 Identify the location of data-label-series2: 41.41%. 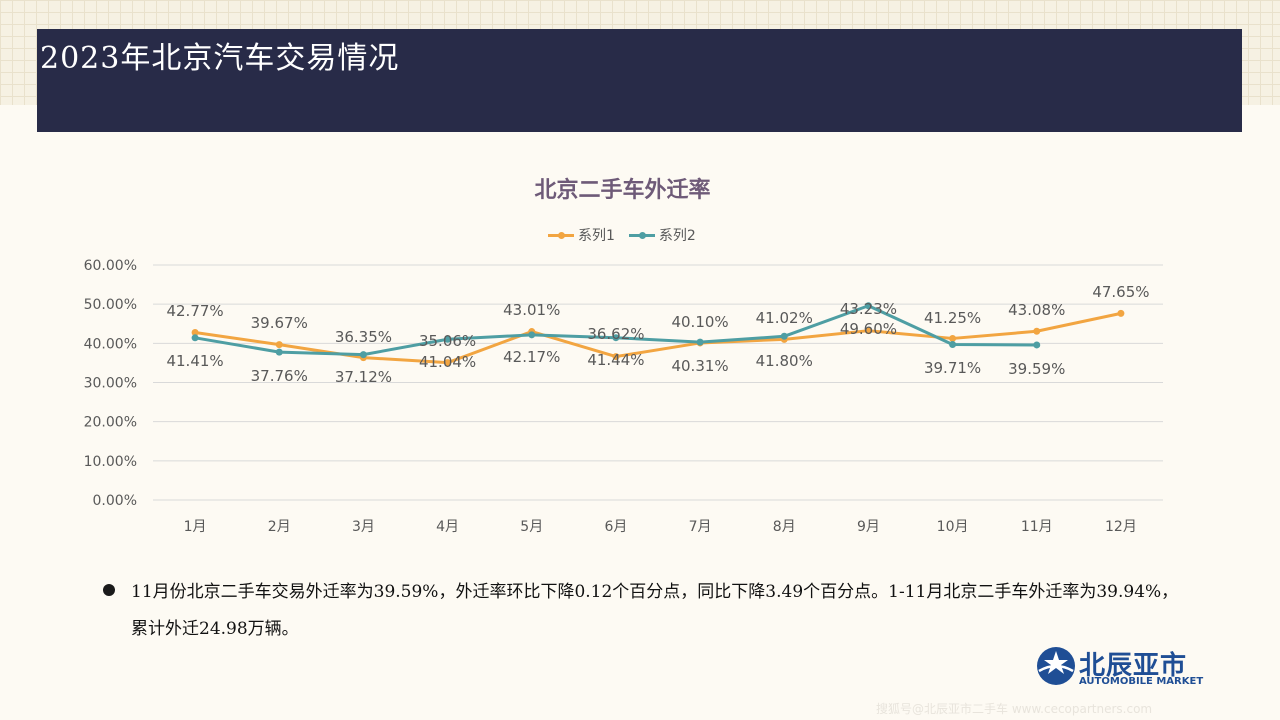
(194, 361).